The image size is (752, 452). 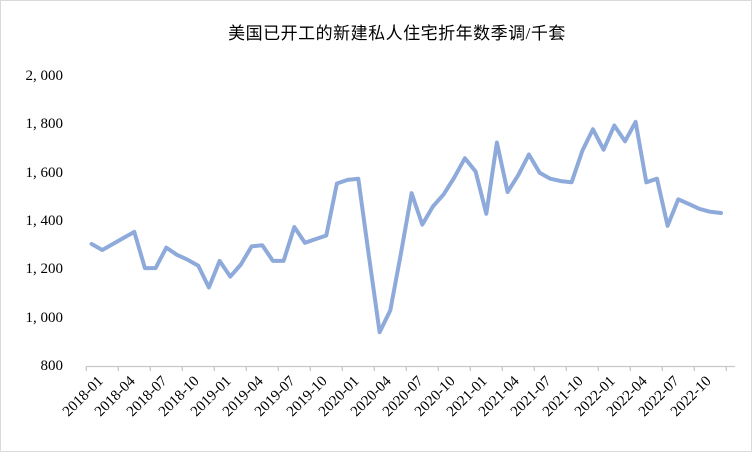 I want to click on chart-title: 美国已开工的新建私人住宅折年数季调/千套, so click(x=397, y=33).